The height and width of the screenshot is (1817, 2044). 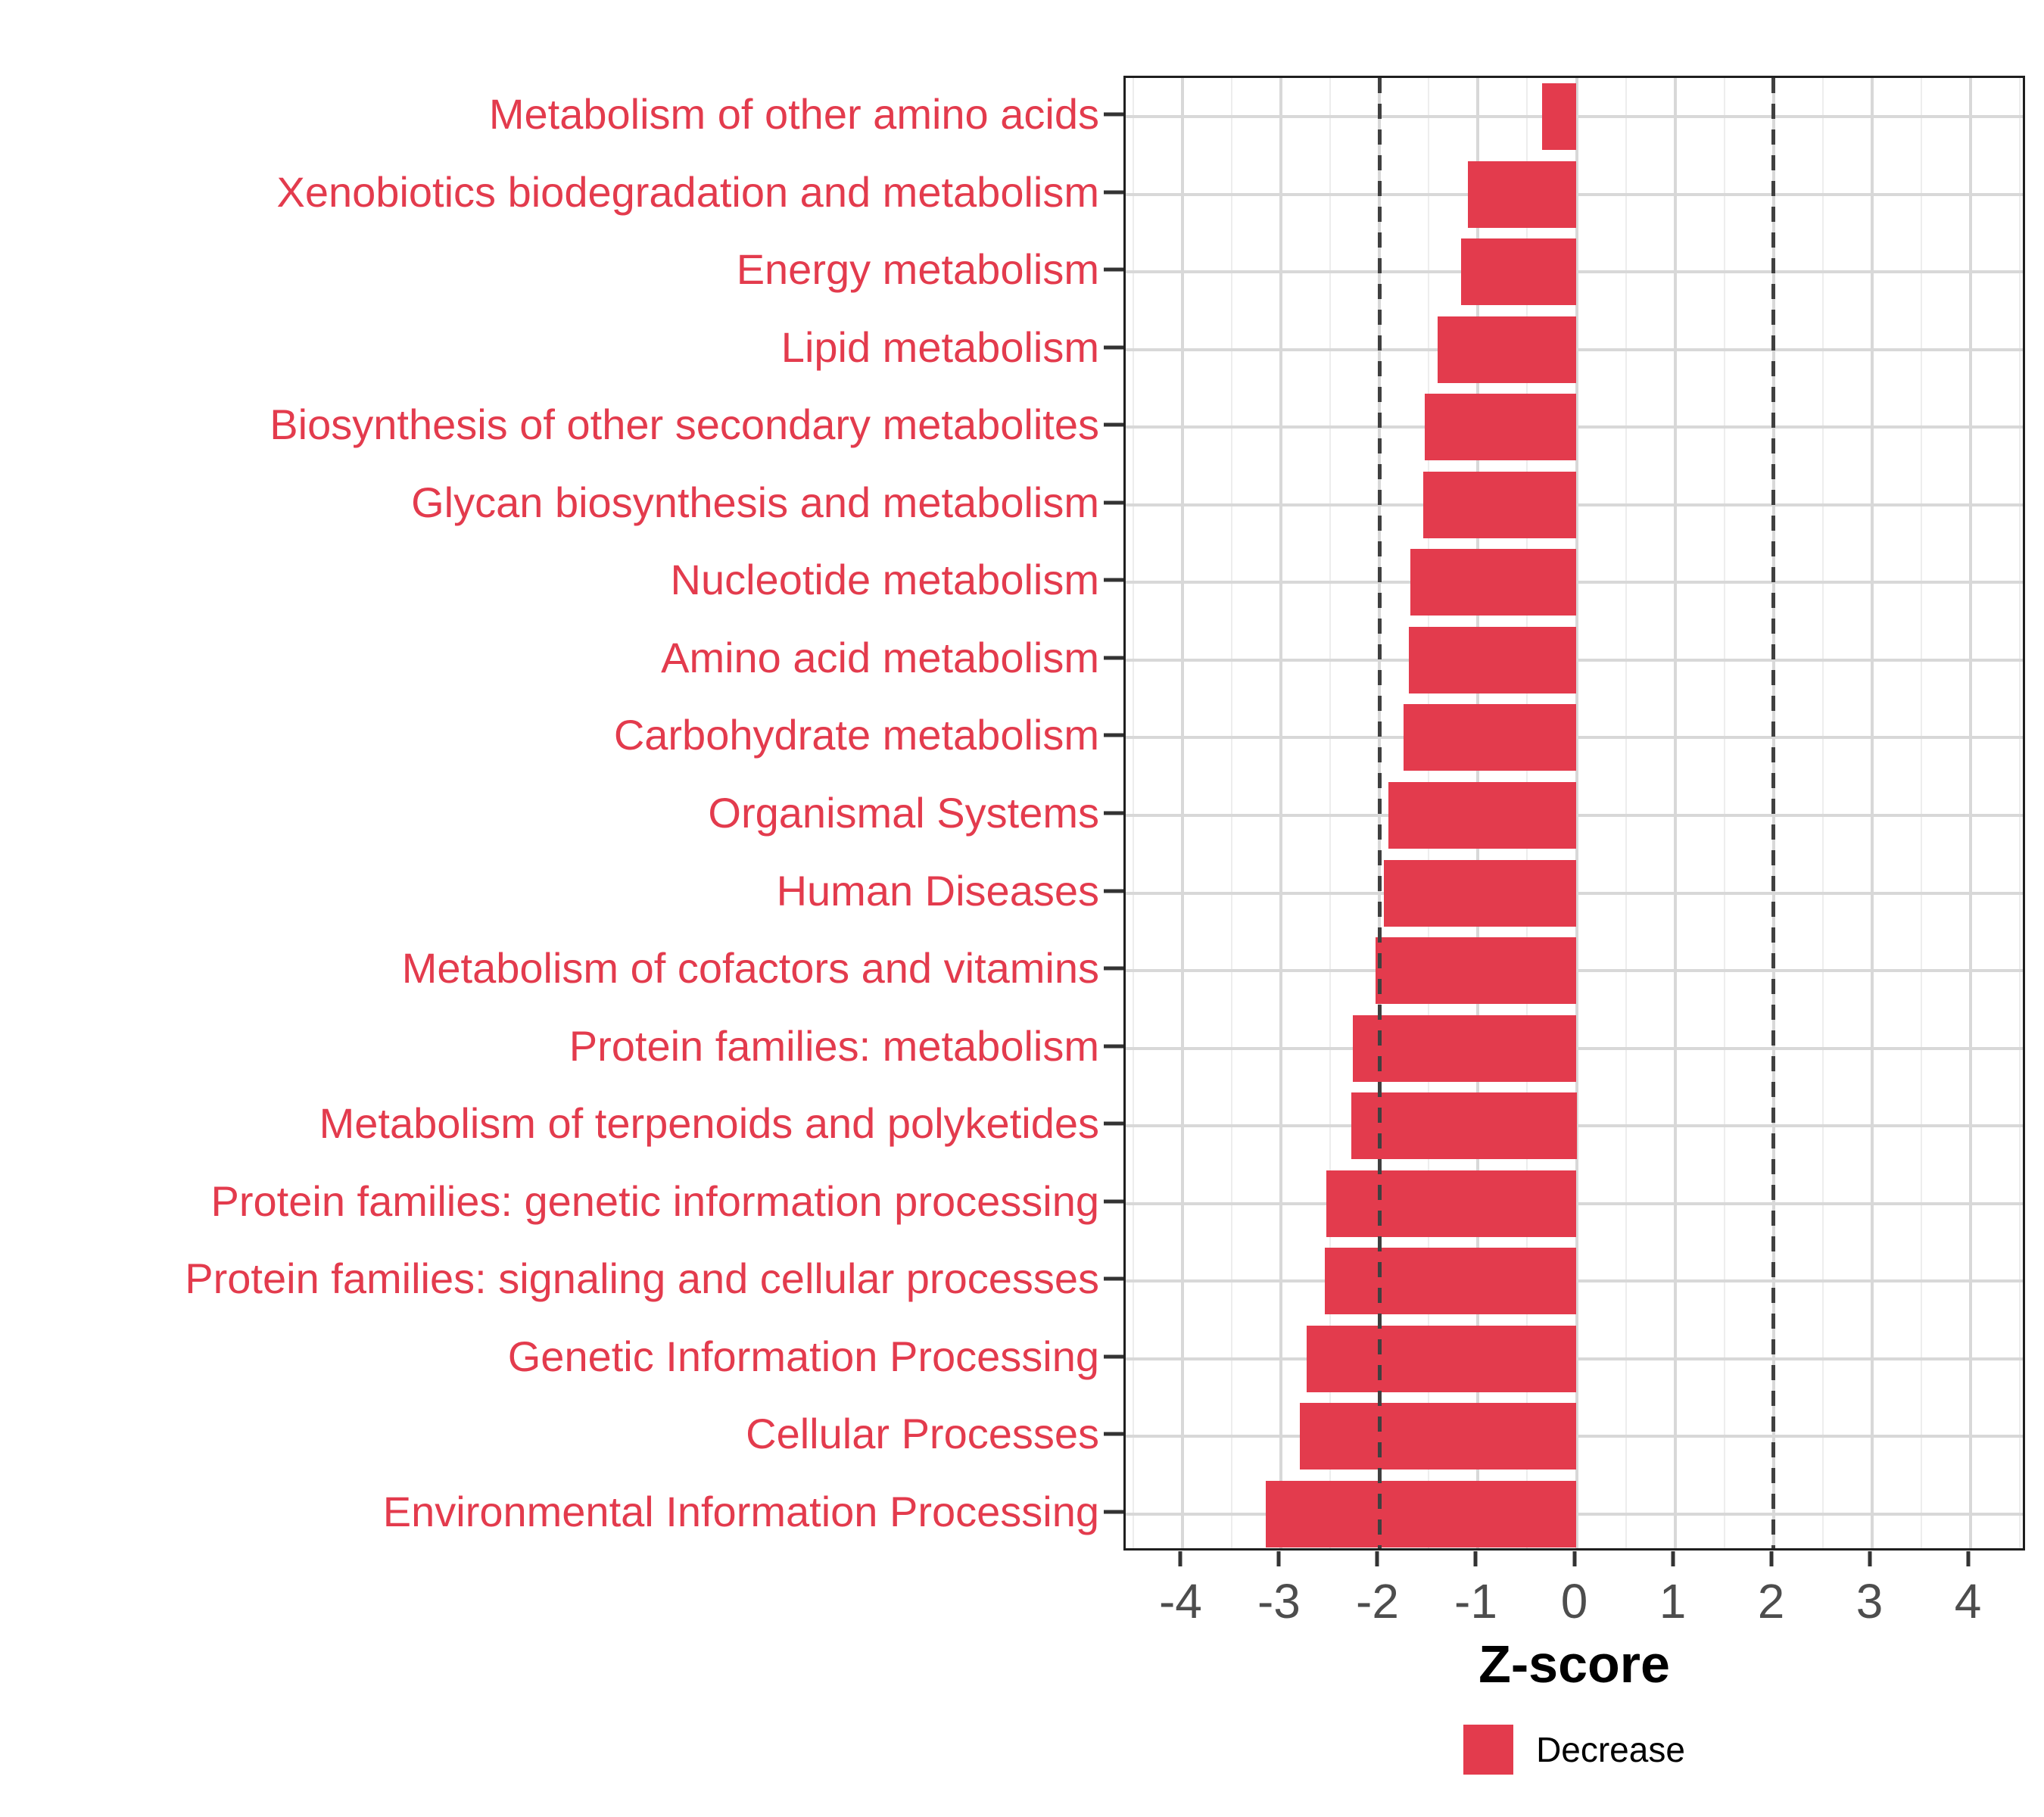 What do you see at coordinates (1968, 1601) in the screenshot?
I see `x-tick-label: 4` at bounding box center [1968, 1601].